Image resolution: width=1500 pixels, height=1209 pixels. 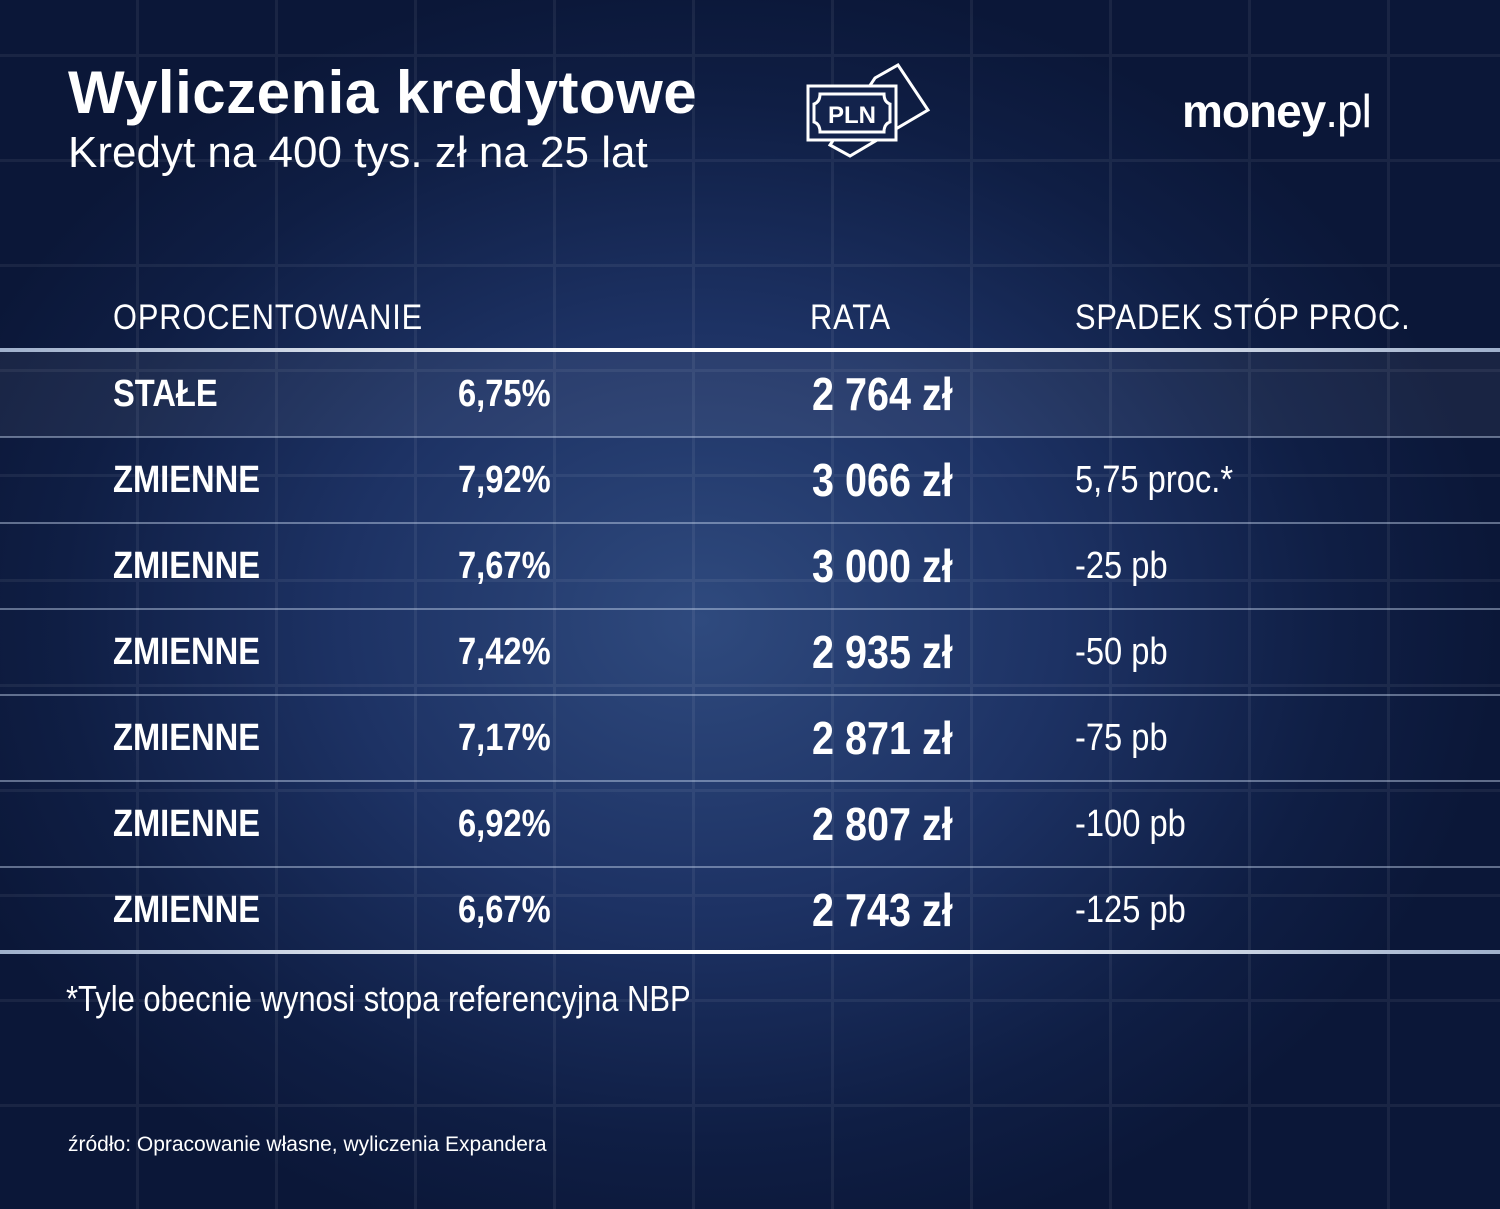 What do you see at coordinates (1121, 652) in the screenshot?
I see `rate-drop-cell: -50 pb` at bounding box center [1121, 652].